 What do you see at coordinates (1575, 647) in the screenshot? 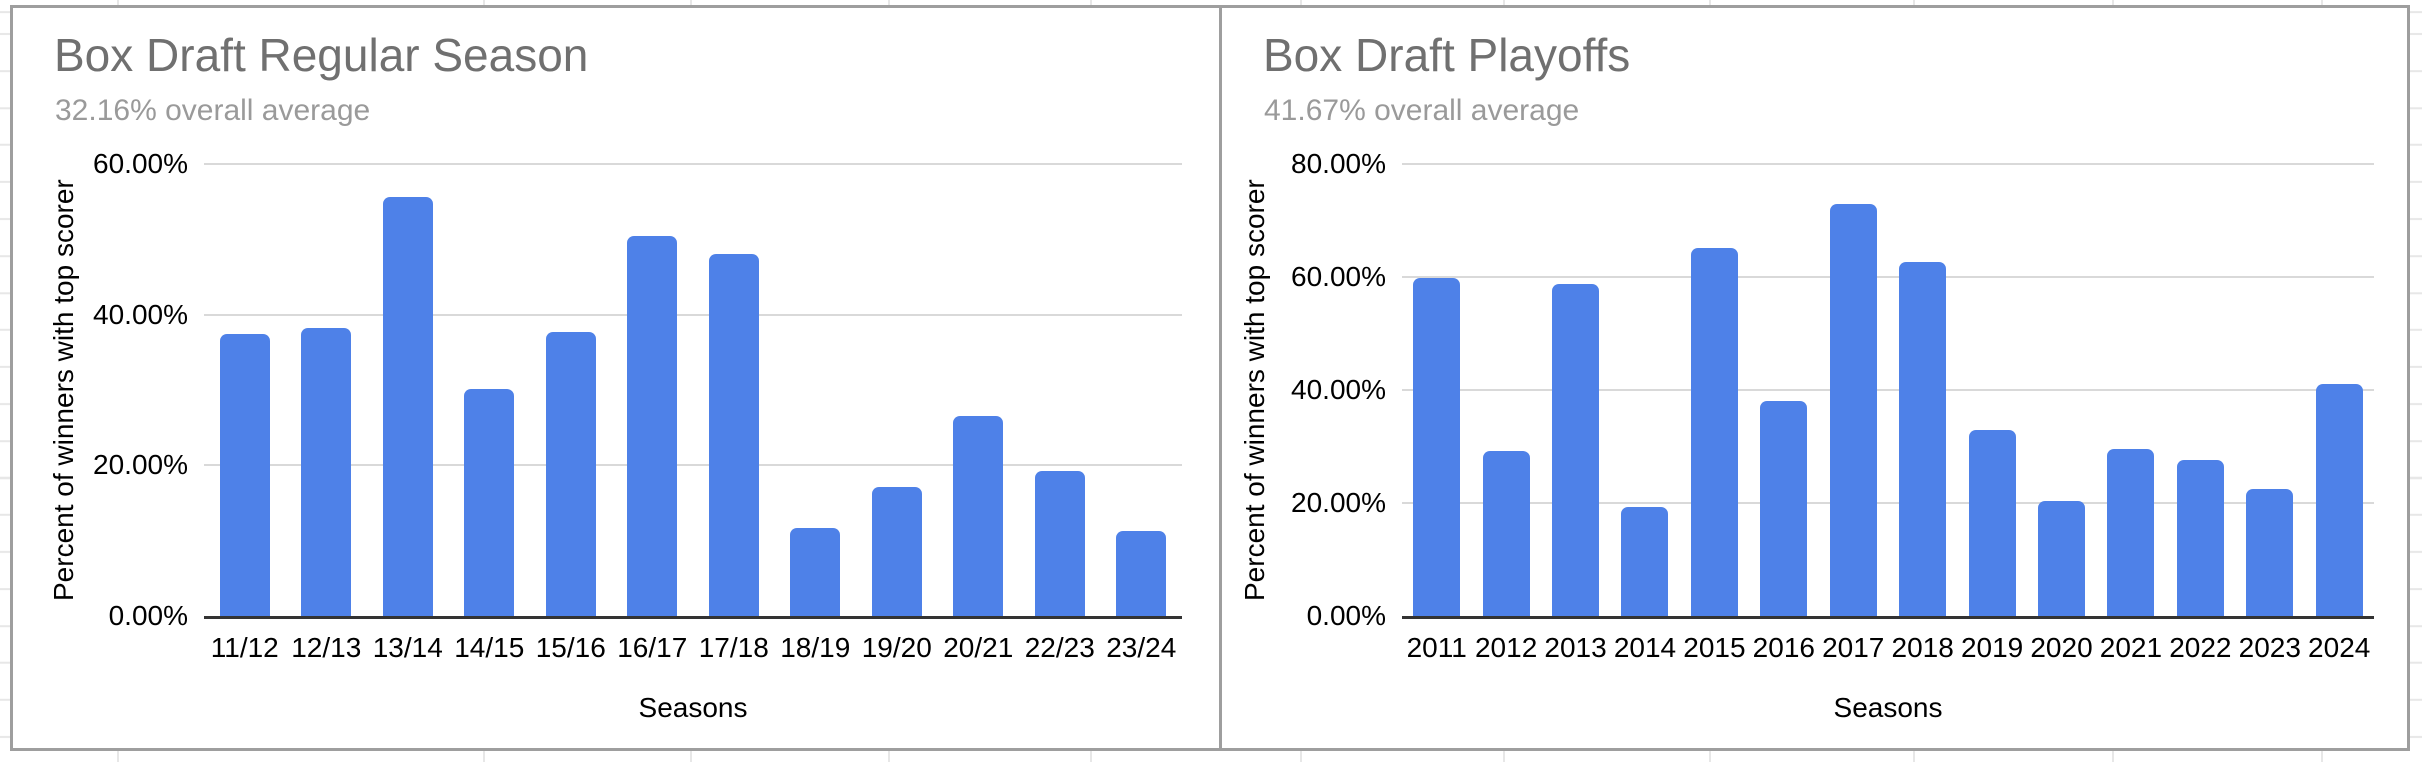
I see `x-tick-label: 2013` at bounding box center [1575, 647].